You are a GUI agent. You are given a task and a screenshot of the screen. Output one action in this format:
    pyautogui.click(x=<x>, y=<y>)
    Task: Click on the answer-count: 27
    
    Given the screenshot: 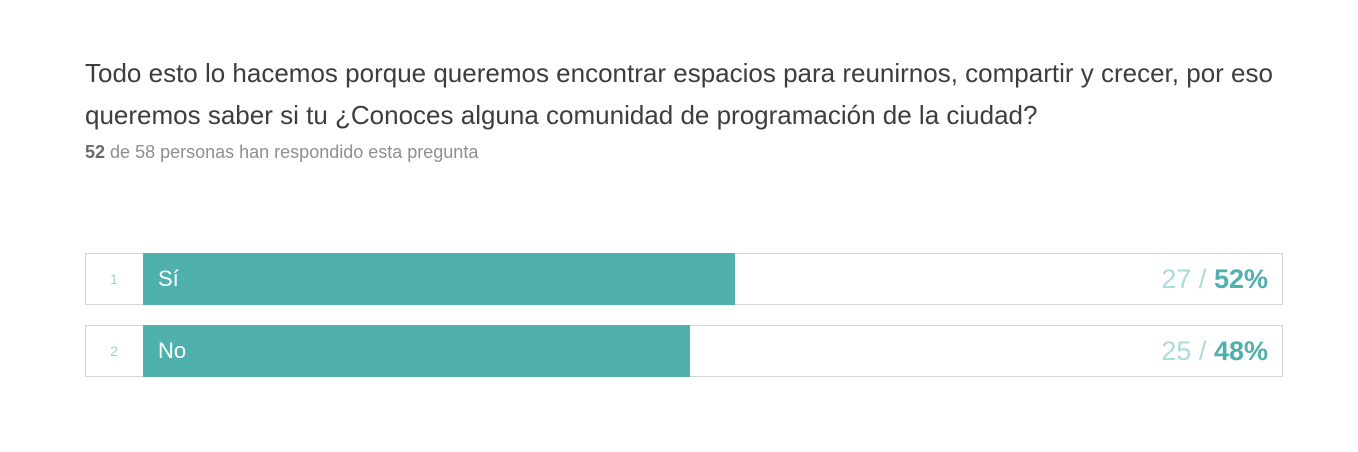 What is the action you would take?
    pyautogui.click(x=1176, y=279)
    